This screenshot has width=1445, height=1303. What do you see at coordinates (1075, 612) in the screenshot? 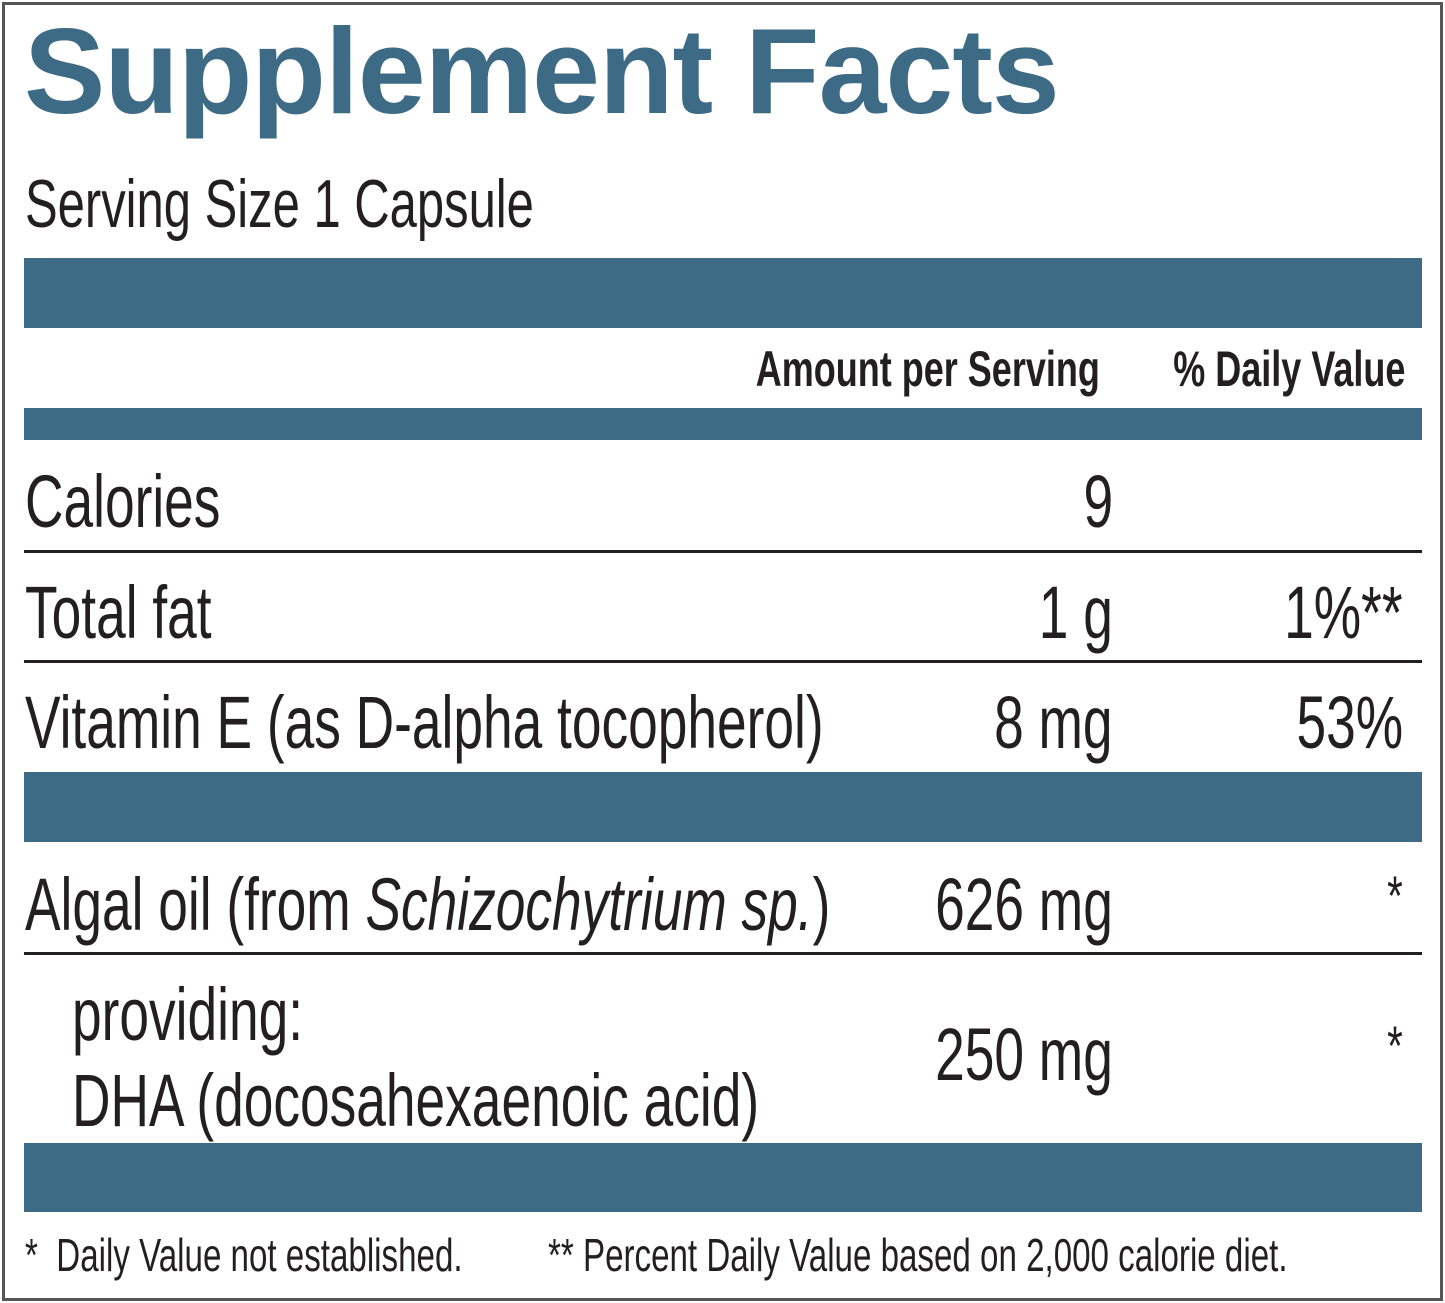
I see `row-amount: 1 g` at bounding box center [1075, 612].